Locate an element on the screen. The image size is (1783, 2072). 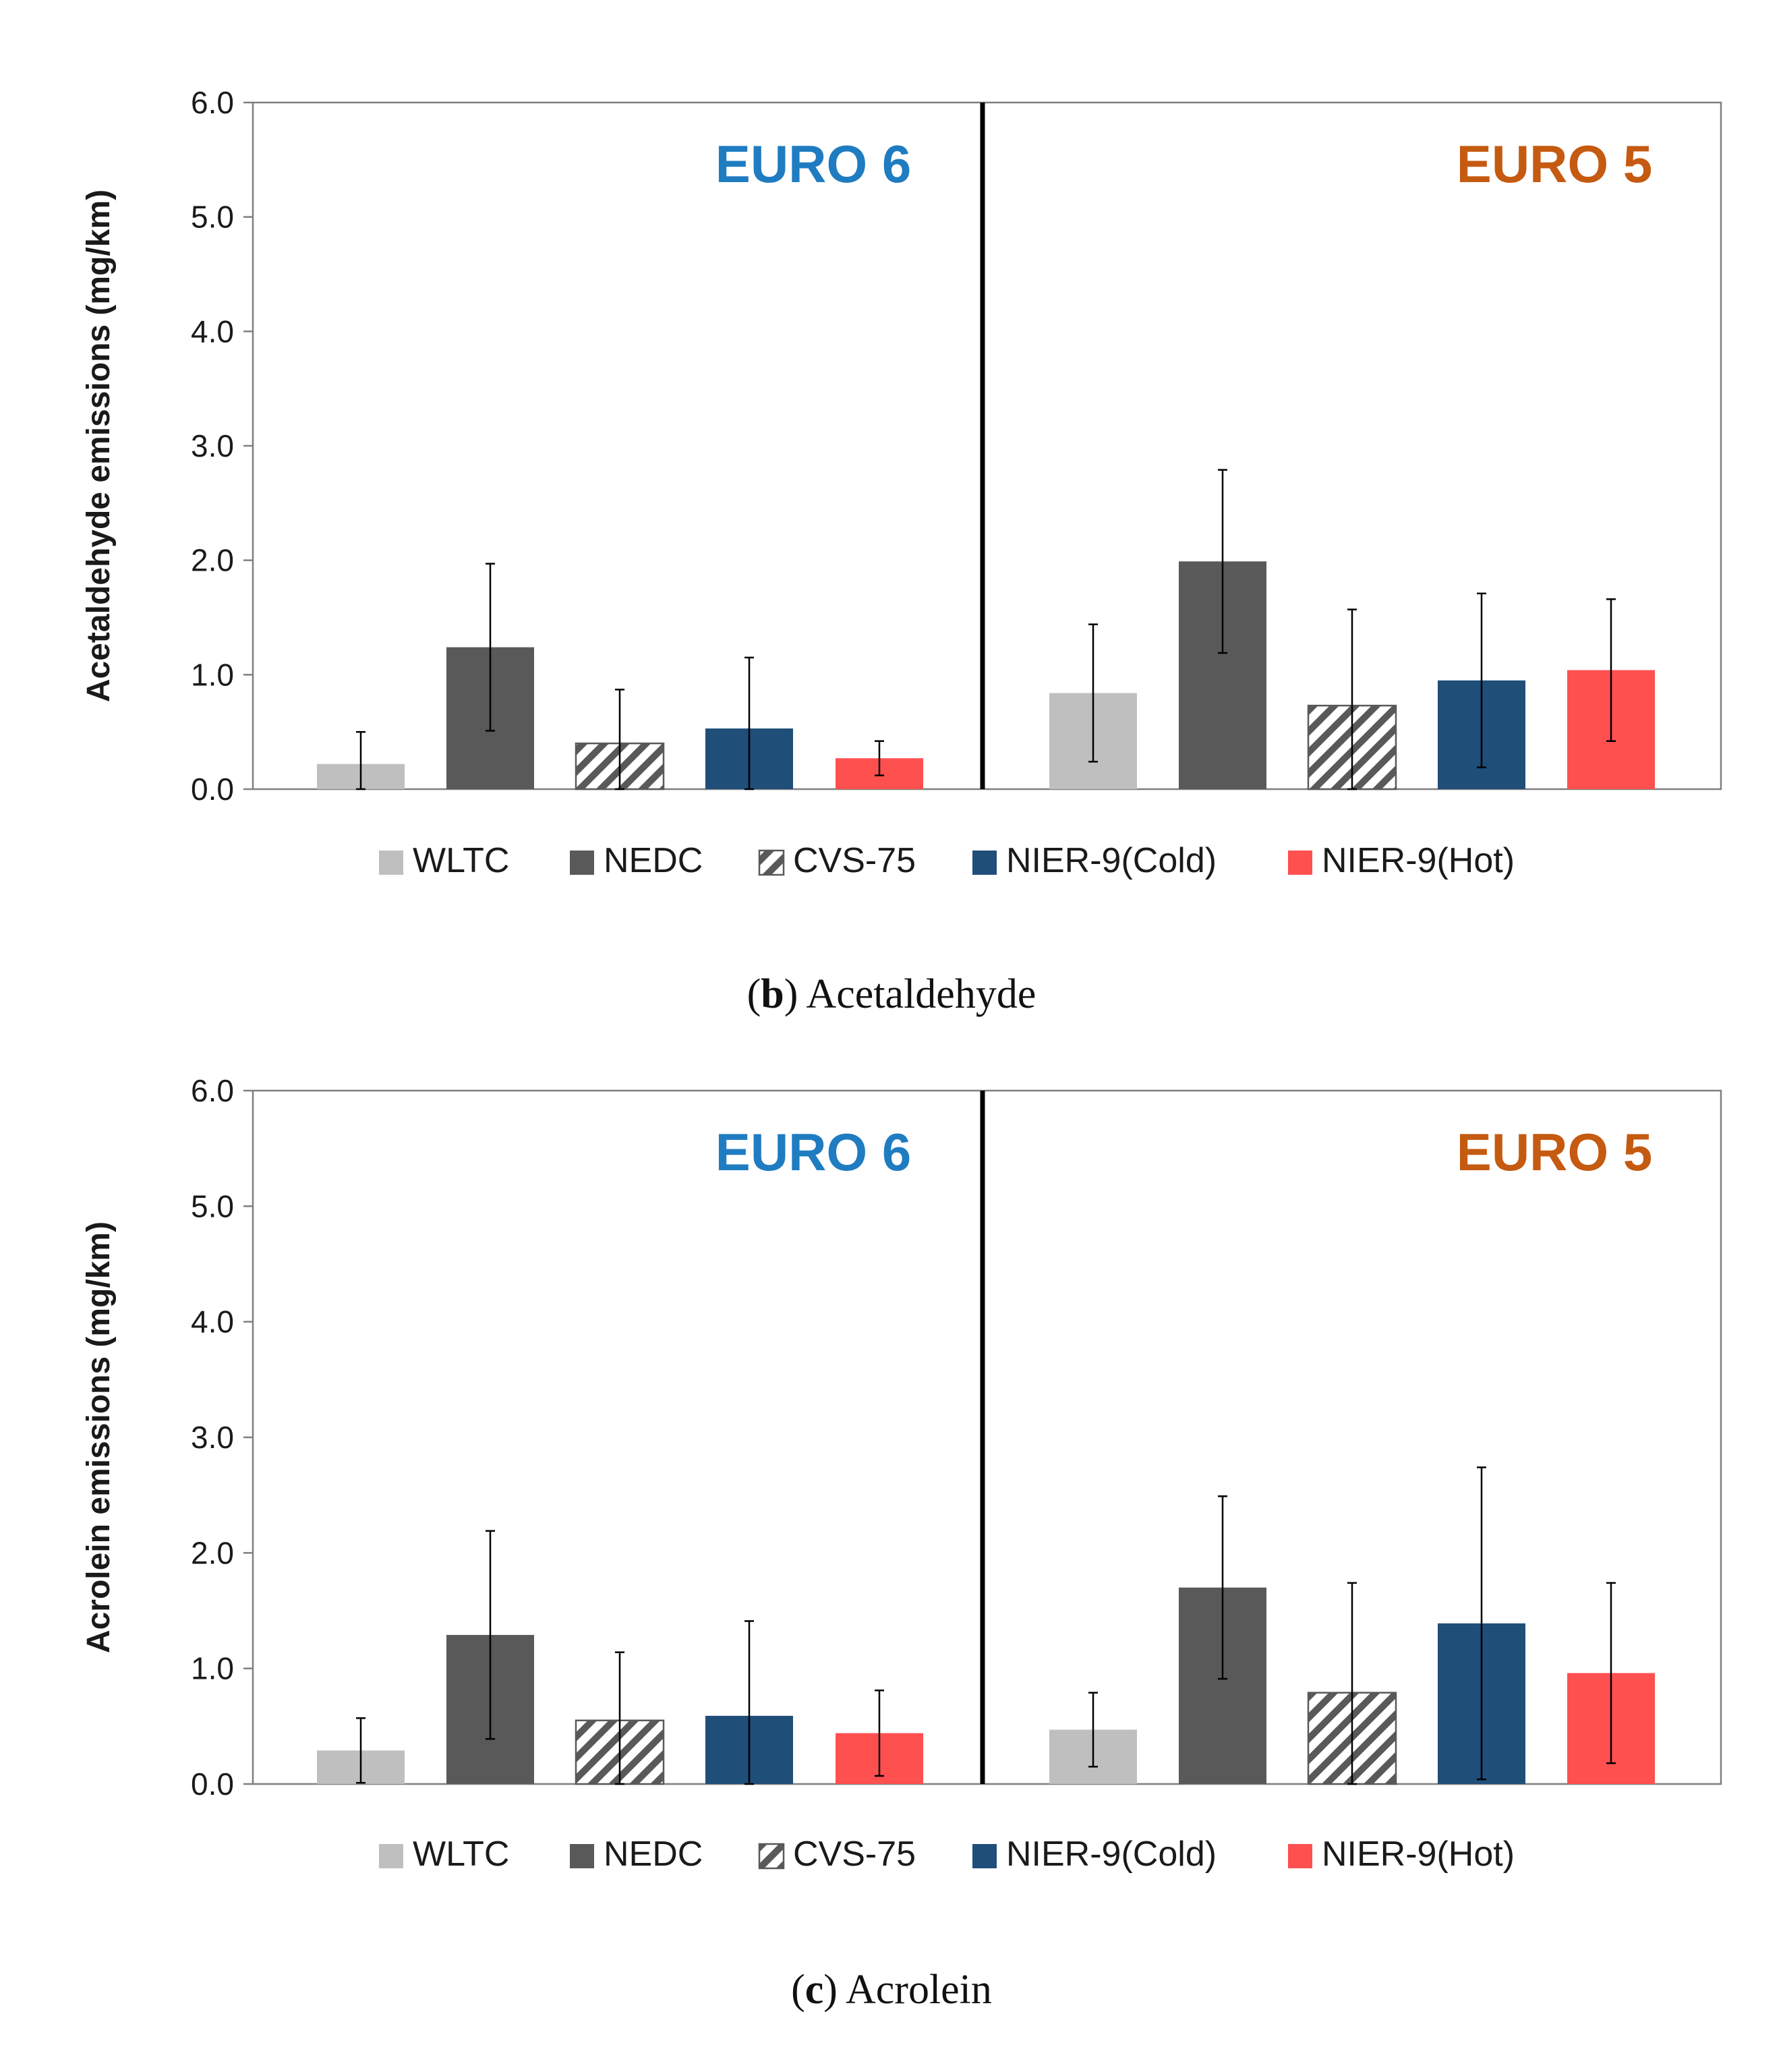
caption-text: Acetaldehyde is located at coordinates (921, 994).